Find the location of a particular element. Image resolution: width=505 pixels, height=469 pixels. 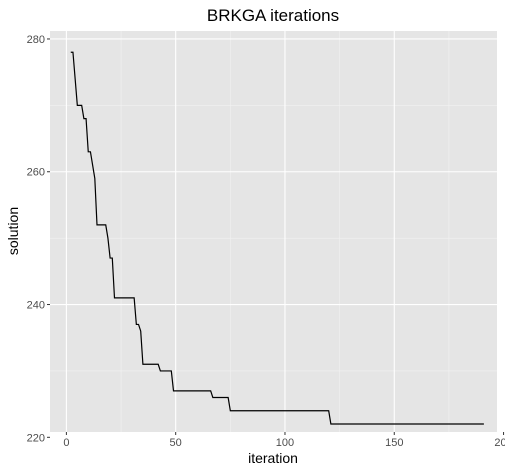

y-tick-label: 280 is located at coordinates (36, 40).